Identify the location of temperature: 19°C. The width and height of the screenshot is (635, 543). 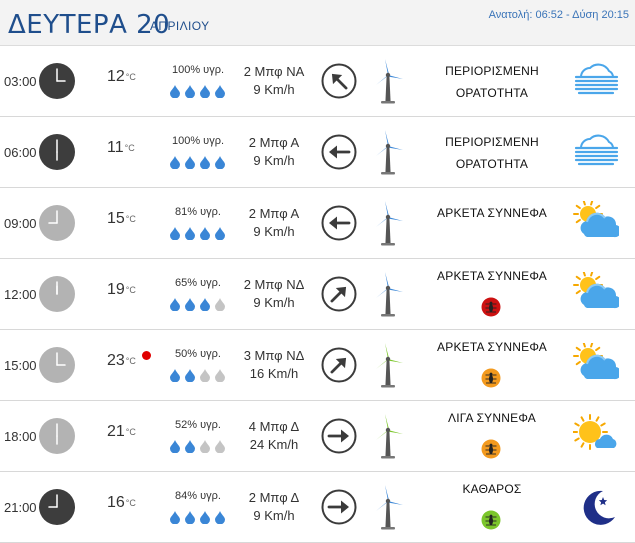
(121, 290).